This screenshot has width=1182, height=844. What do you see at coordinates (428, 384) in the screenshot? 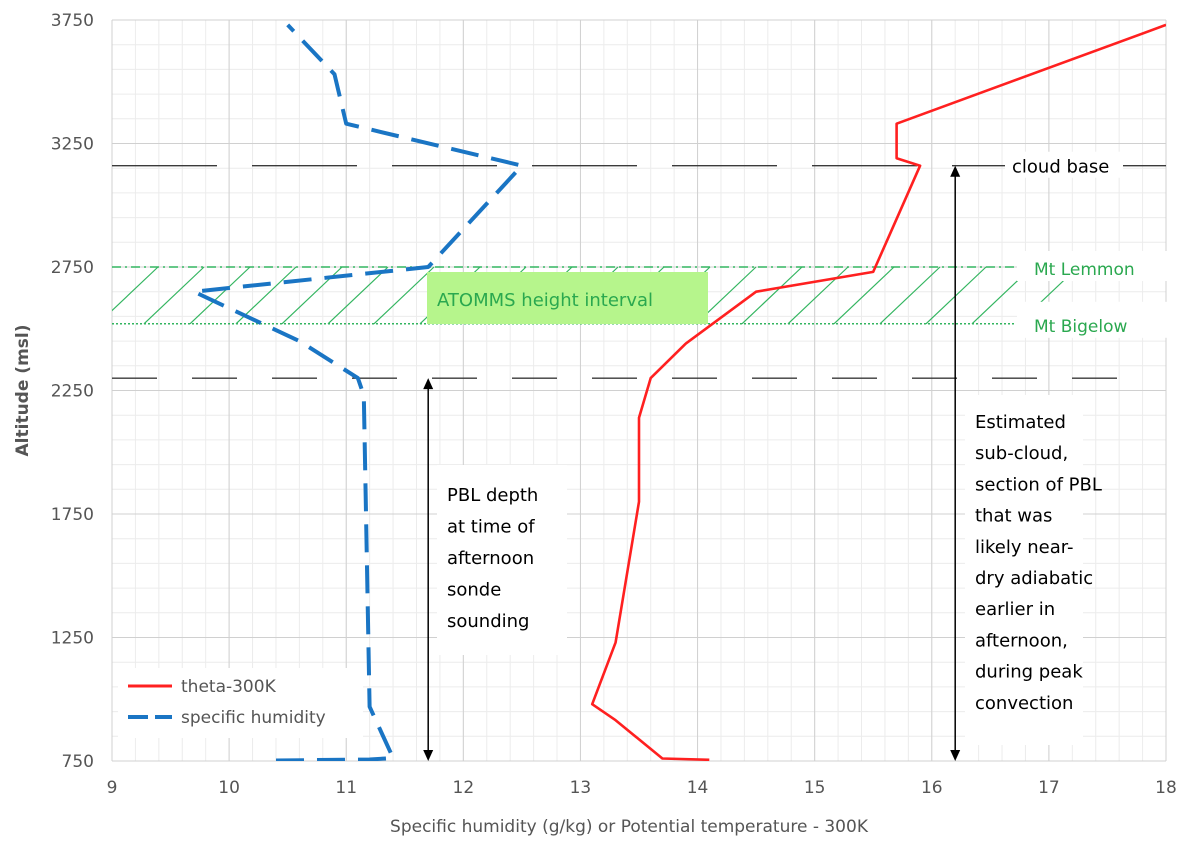
I see `pbl-depth-arrow-head-top` at bounding box center [428, 384].